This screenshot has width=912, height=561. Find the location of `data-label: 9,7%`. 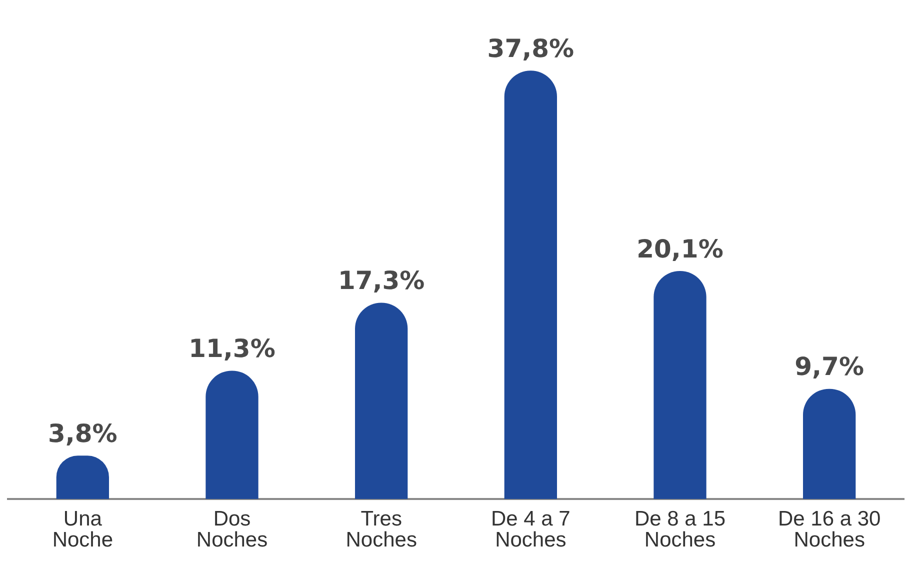

data-label: 9,7% is located at coordinates (829, 367).